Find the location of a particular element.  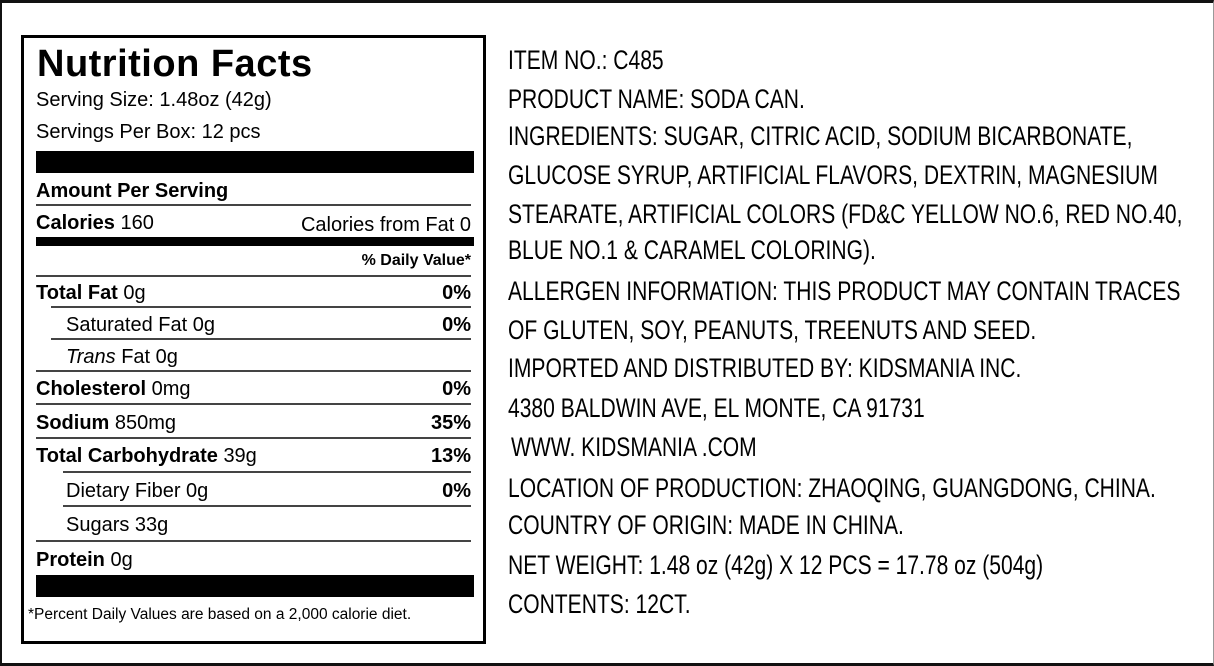

row-total-carbohydrate: Total Carbohydrate 39g is located at coordinates (146, 456).